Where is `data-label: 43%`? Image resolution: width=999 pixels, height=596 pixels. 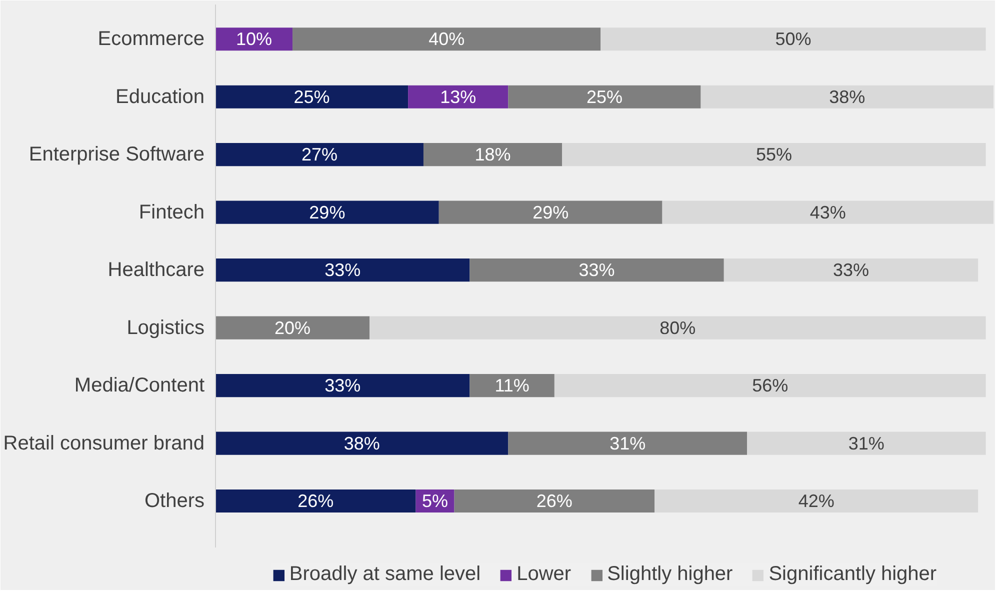
data-label: 43% is located at coordinates (828, 212).